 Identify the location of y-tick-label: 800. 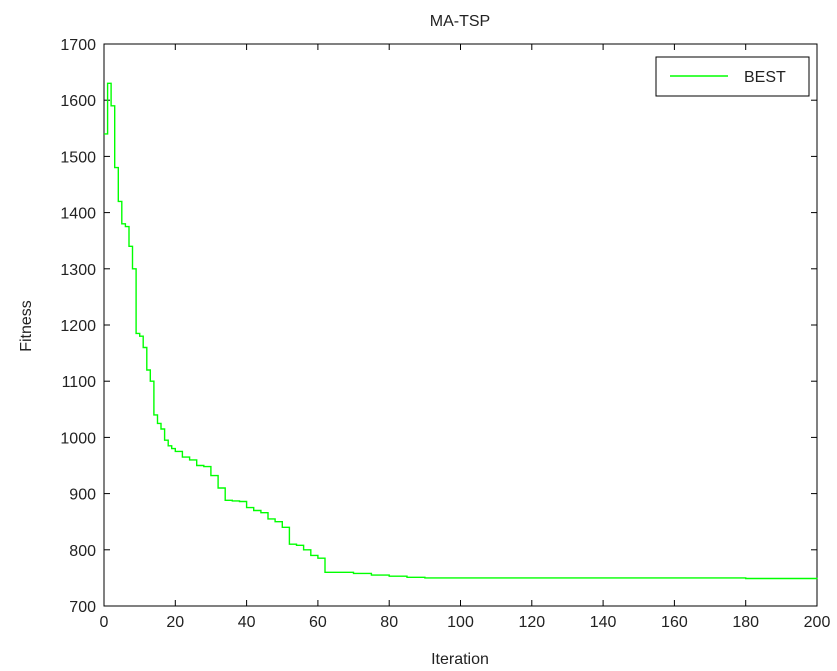
(82, 551).